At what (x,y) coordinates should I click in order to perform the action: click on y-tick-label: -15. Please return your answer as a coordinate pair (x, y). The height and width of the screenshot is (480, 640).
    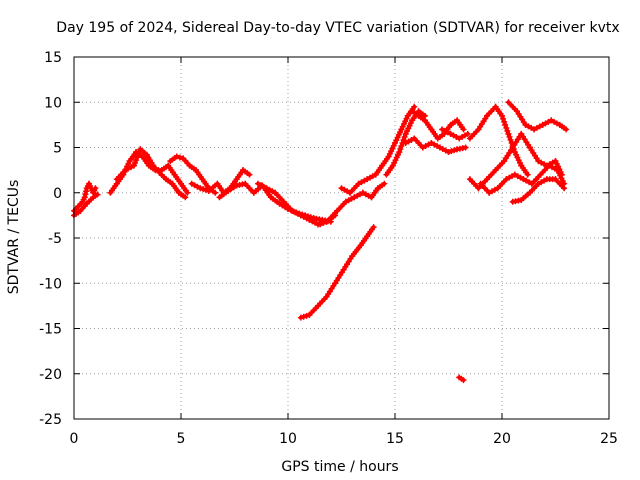
    Looking at the image, I should click on (50, 330).